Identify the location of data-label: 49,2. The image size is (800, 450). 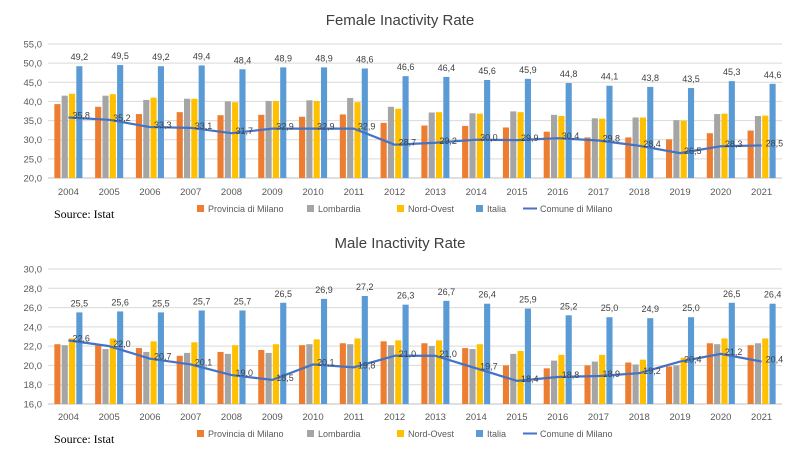
(161, 57).